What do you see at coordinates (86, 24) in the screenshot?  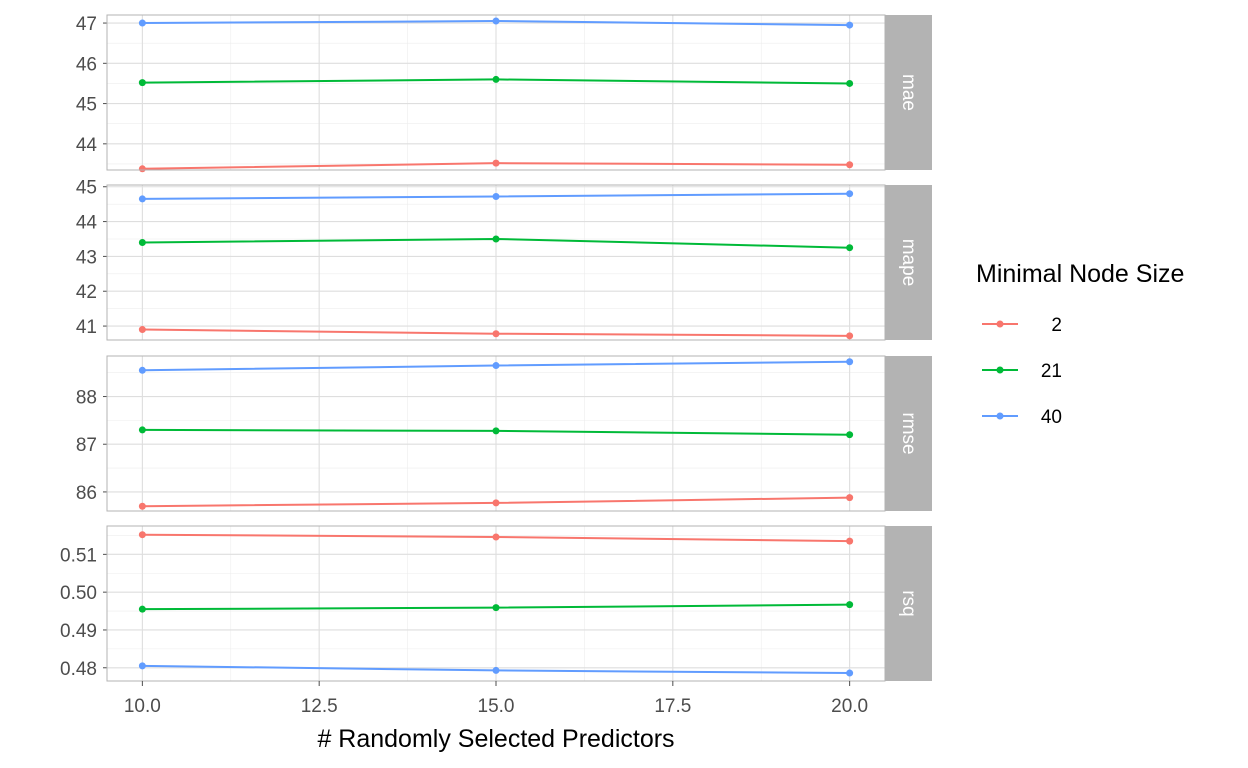 I see `y-tick-label: 47` at bounding box center [86, 24].